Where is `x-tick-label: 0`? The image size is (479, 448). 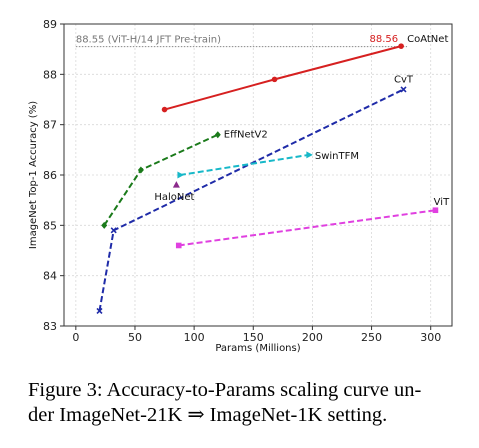 x-tick-label: 0 is located at coordinates (75, 337).